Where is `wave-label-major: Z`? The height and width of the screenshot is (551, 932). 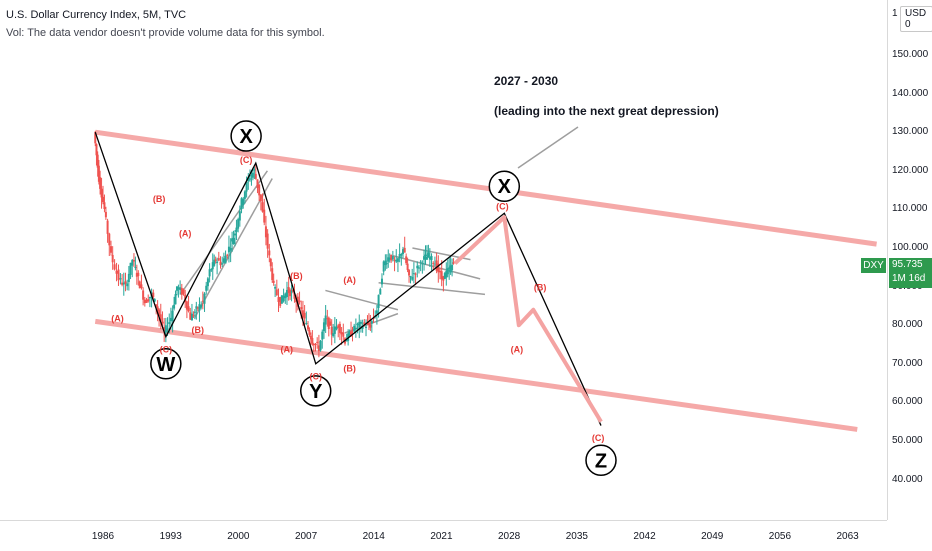 wave-label-major: Z is located at coordinates (601, 461).